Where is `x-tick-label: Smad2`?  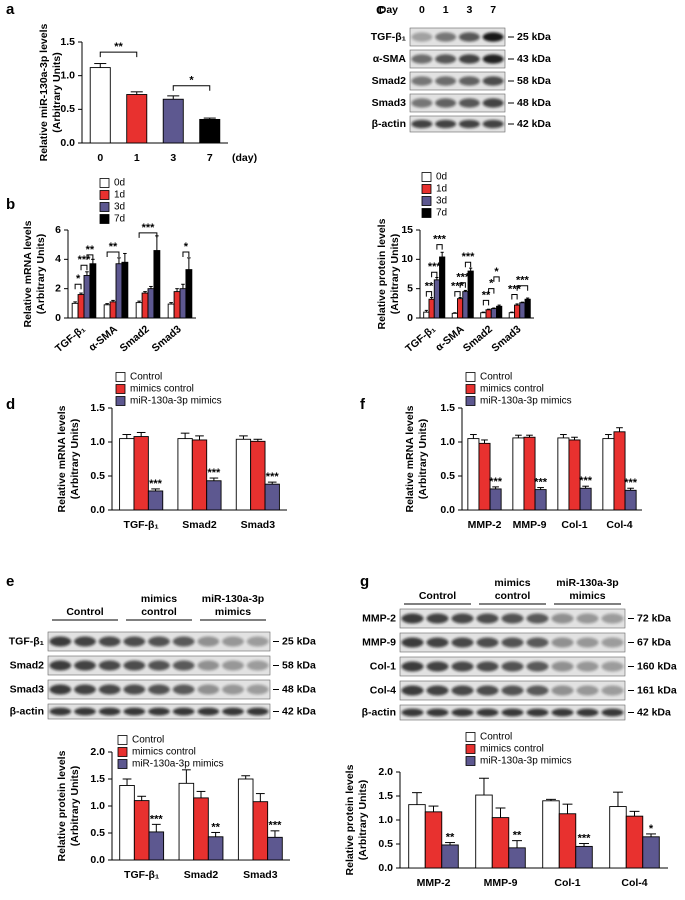
x-tick-label: Smad2 is located at coordinates (478, 338).